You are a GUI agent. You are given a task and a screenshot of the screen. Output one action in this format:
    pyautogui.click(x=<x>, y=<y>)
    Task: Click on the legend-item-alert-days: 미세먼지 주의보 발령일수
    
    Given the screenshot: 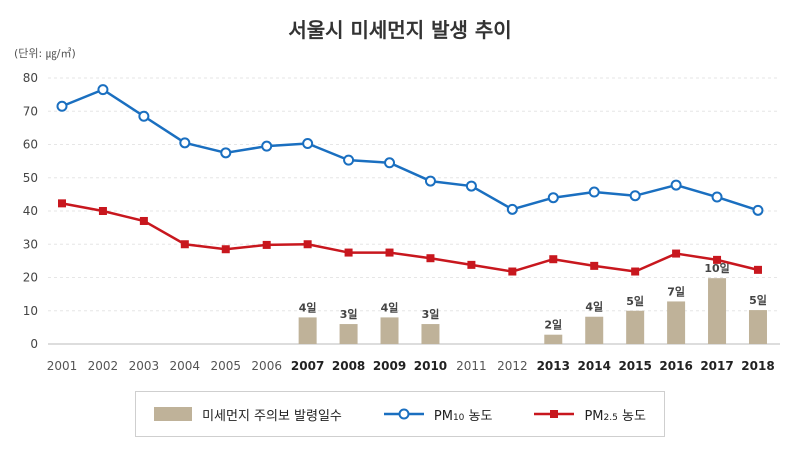 What is the action you would take?
    pyautogui.click(x=248, y=414)
    